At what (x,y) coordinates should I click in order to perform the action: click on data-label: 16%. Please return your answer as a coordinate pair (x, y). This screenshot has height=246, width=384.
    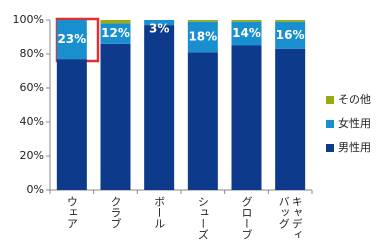
    Looking at the image, I should click on (290, 35).